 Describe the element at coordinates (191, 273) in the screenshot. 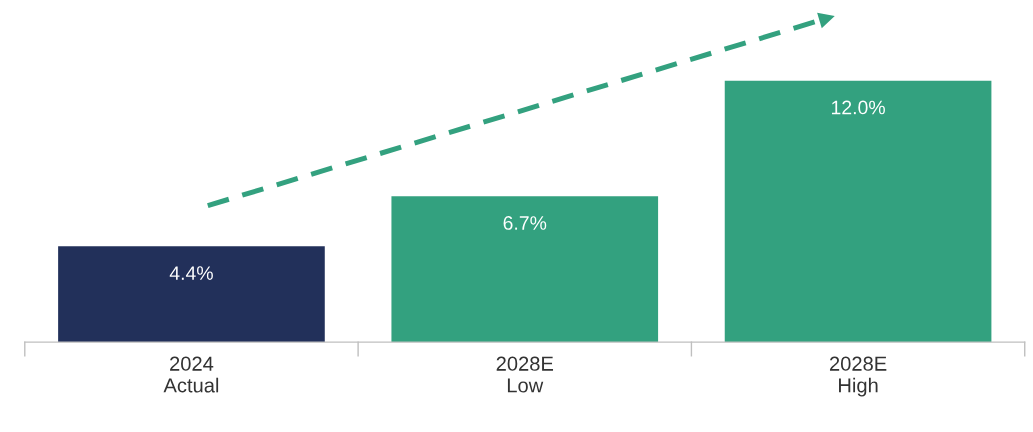

I see `data-label: 4.4%` at that location.